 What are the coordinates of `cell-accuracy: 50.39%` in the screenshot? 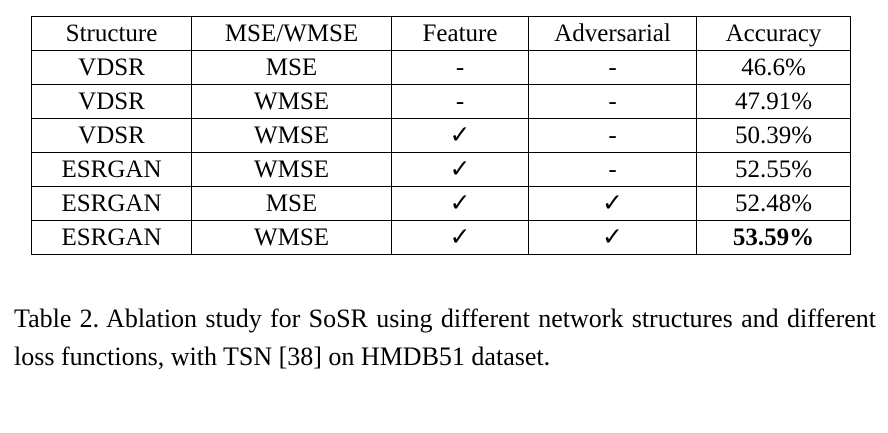 It's located at (773, 135).